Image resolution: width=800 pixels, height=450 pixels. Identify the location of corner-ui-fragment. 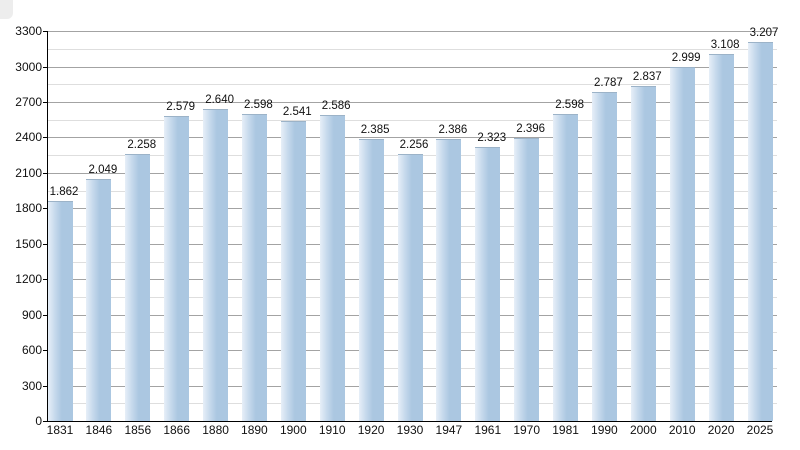
(6, 9).